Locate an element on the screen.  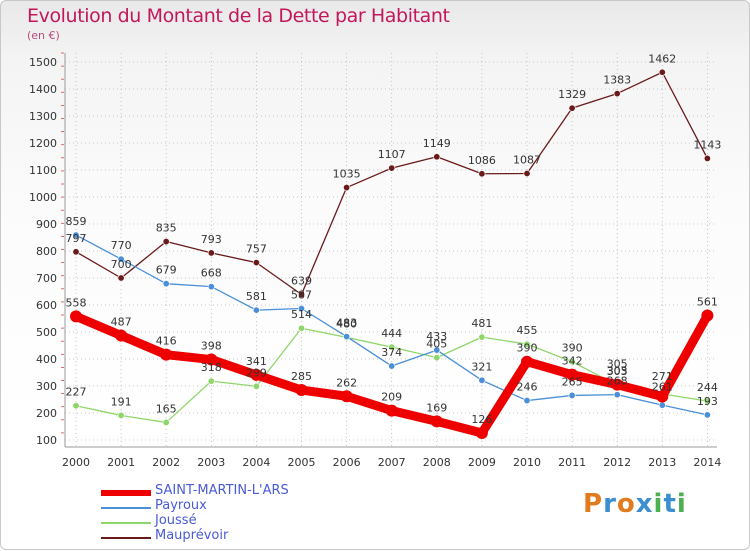
y-tick-label: 500 is located at coordinates (46, 332).